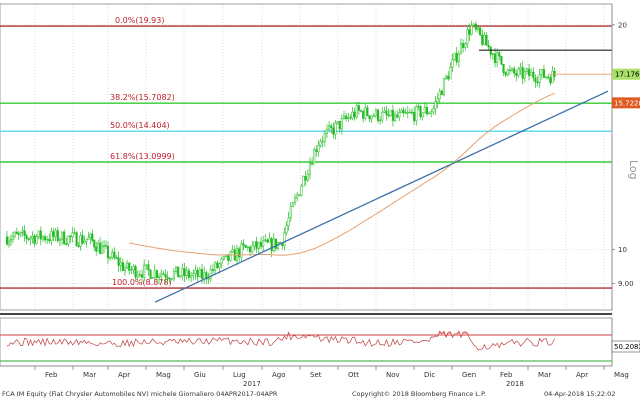 The height and width of the screenshot is (400, 640). What do you see at coordinates (239, 375) in the screenshot?
I see `x-tick-label: Lug` at bounding box center [239, 375].